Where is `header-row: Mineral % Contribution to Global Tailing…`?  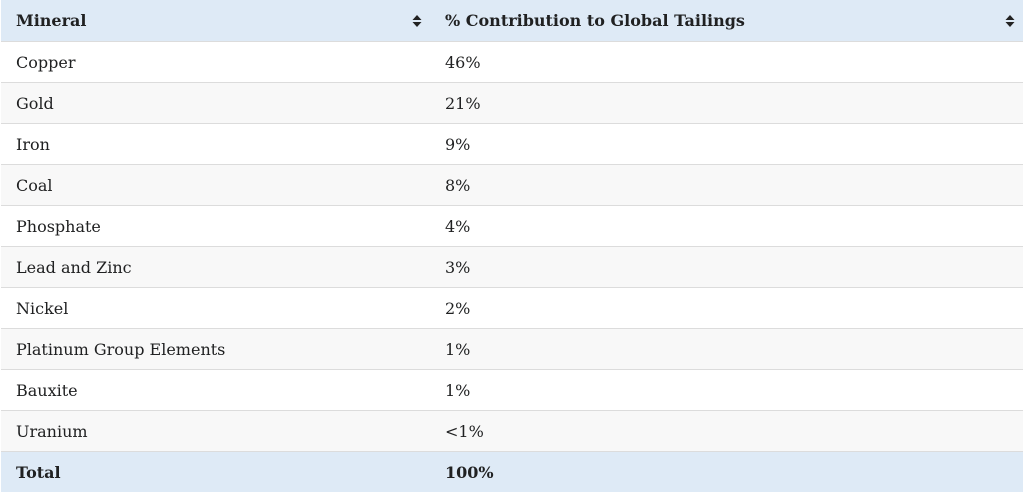
header-row: Mineral % Contribution to Global Tailing… is located at coordinates (512, 21).